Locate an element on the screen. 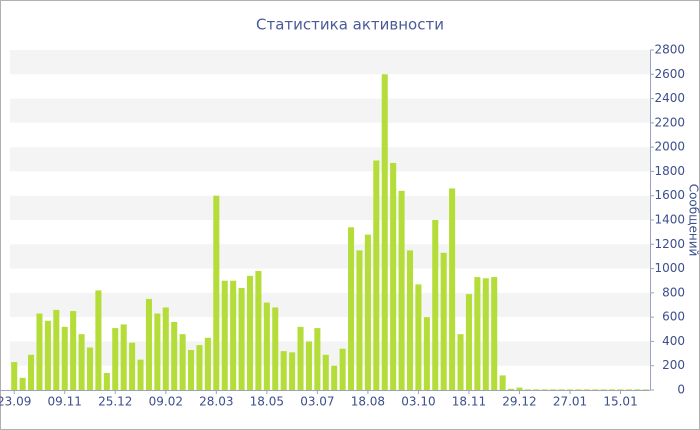 This screenshot has width=700, height=430. y-tick-label: 1600 is located at coordinates (669, 195).